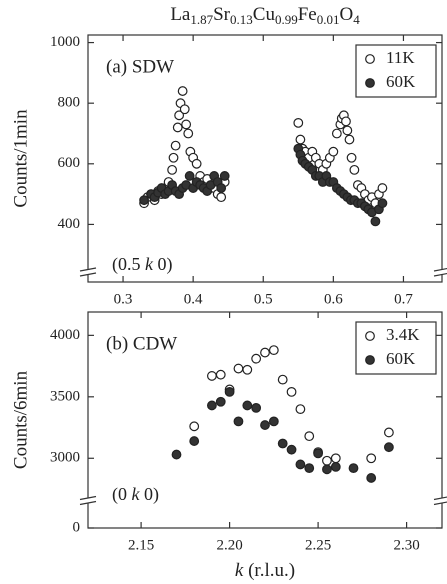  Describe the element at coordinates (263, 299) in the screenshot. I see `x-tick-label: 0.5` at that location.